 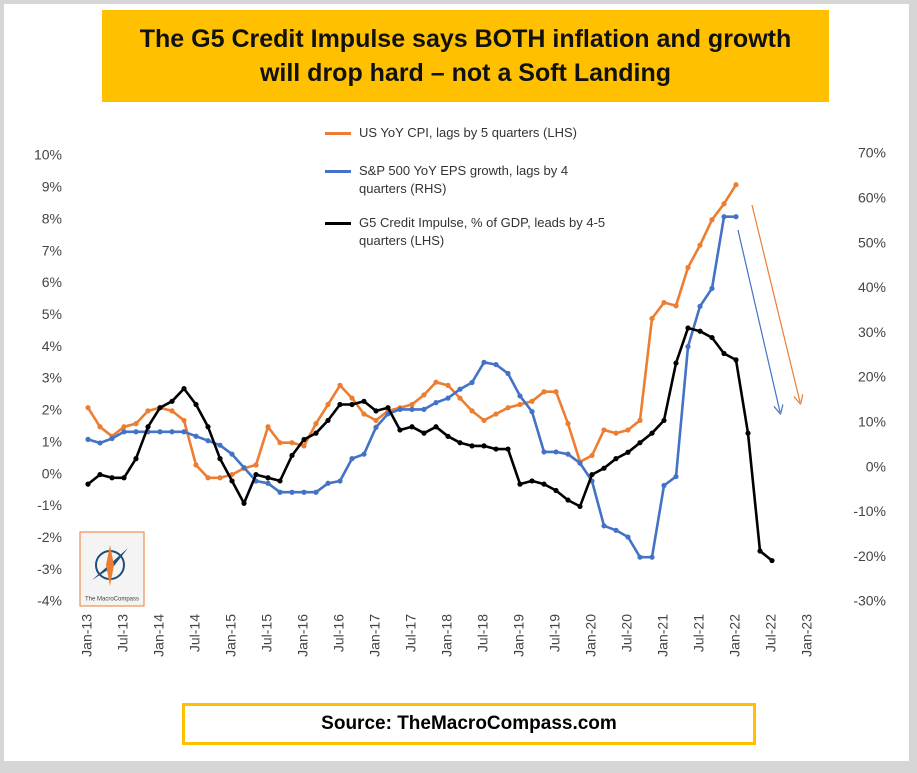 What do you see at coordinates (555, 633) in the screenshot?
I see `x-tick-label: Jul-19` at bounding box center [555, 633].